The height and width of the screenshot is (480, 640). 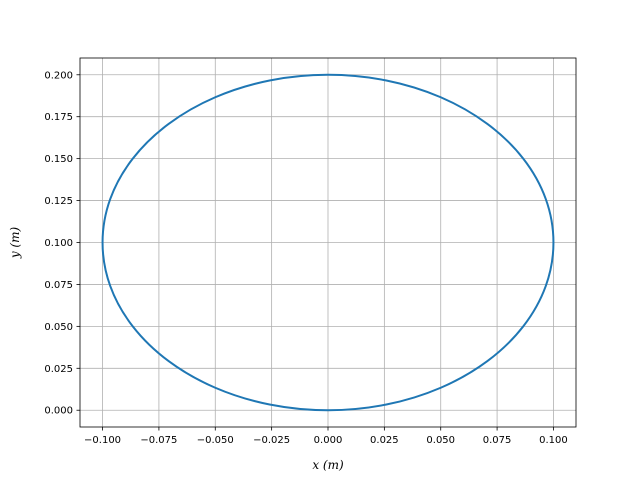 I want to click on y-tick-label: 0.175, so click(x=58, y=117).